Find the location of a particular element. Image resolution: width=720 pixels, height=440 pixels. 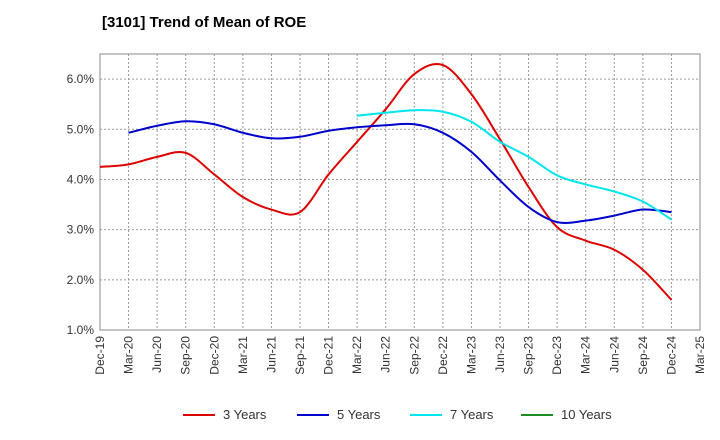

legend-label-10-years: 10 Years is located at coordinates (586, 414).